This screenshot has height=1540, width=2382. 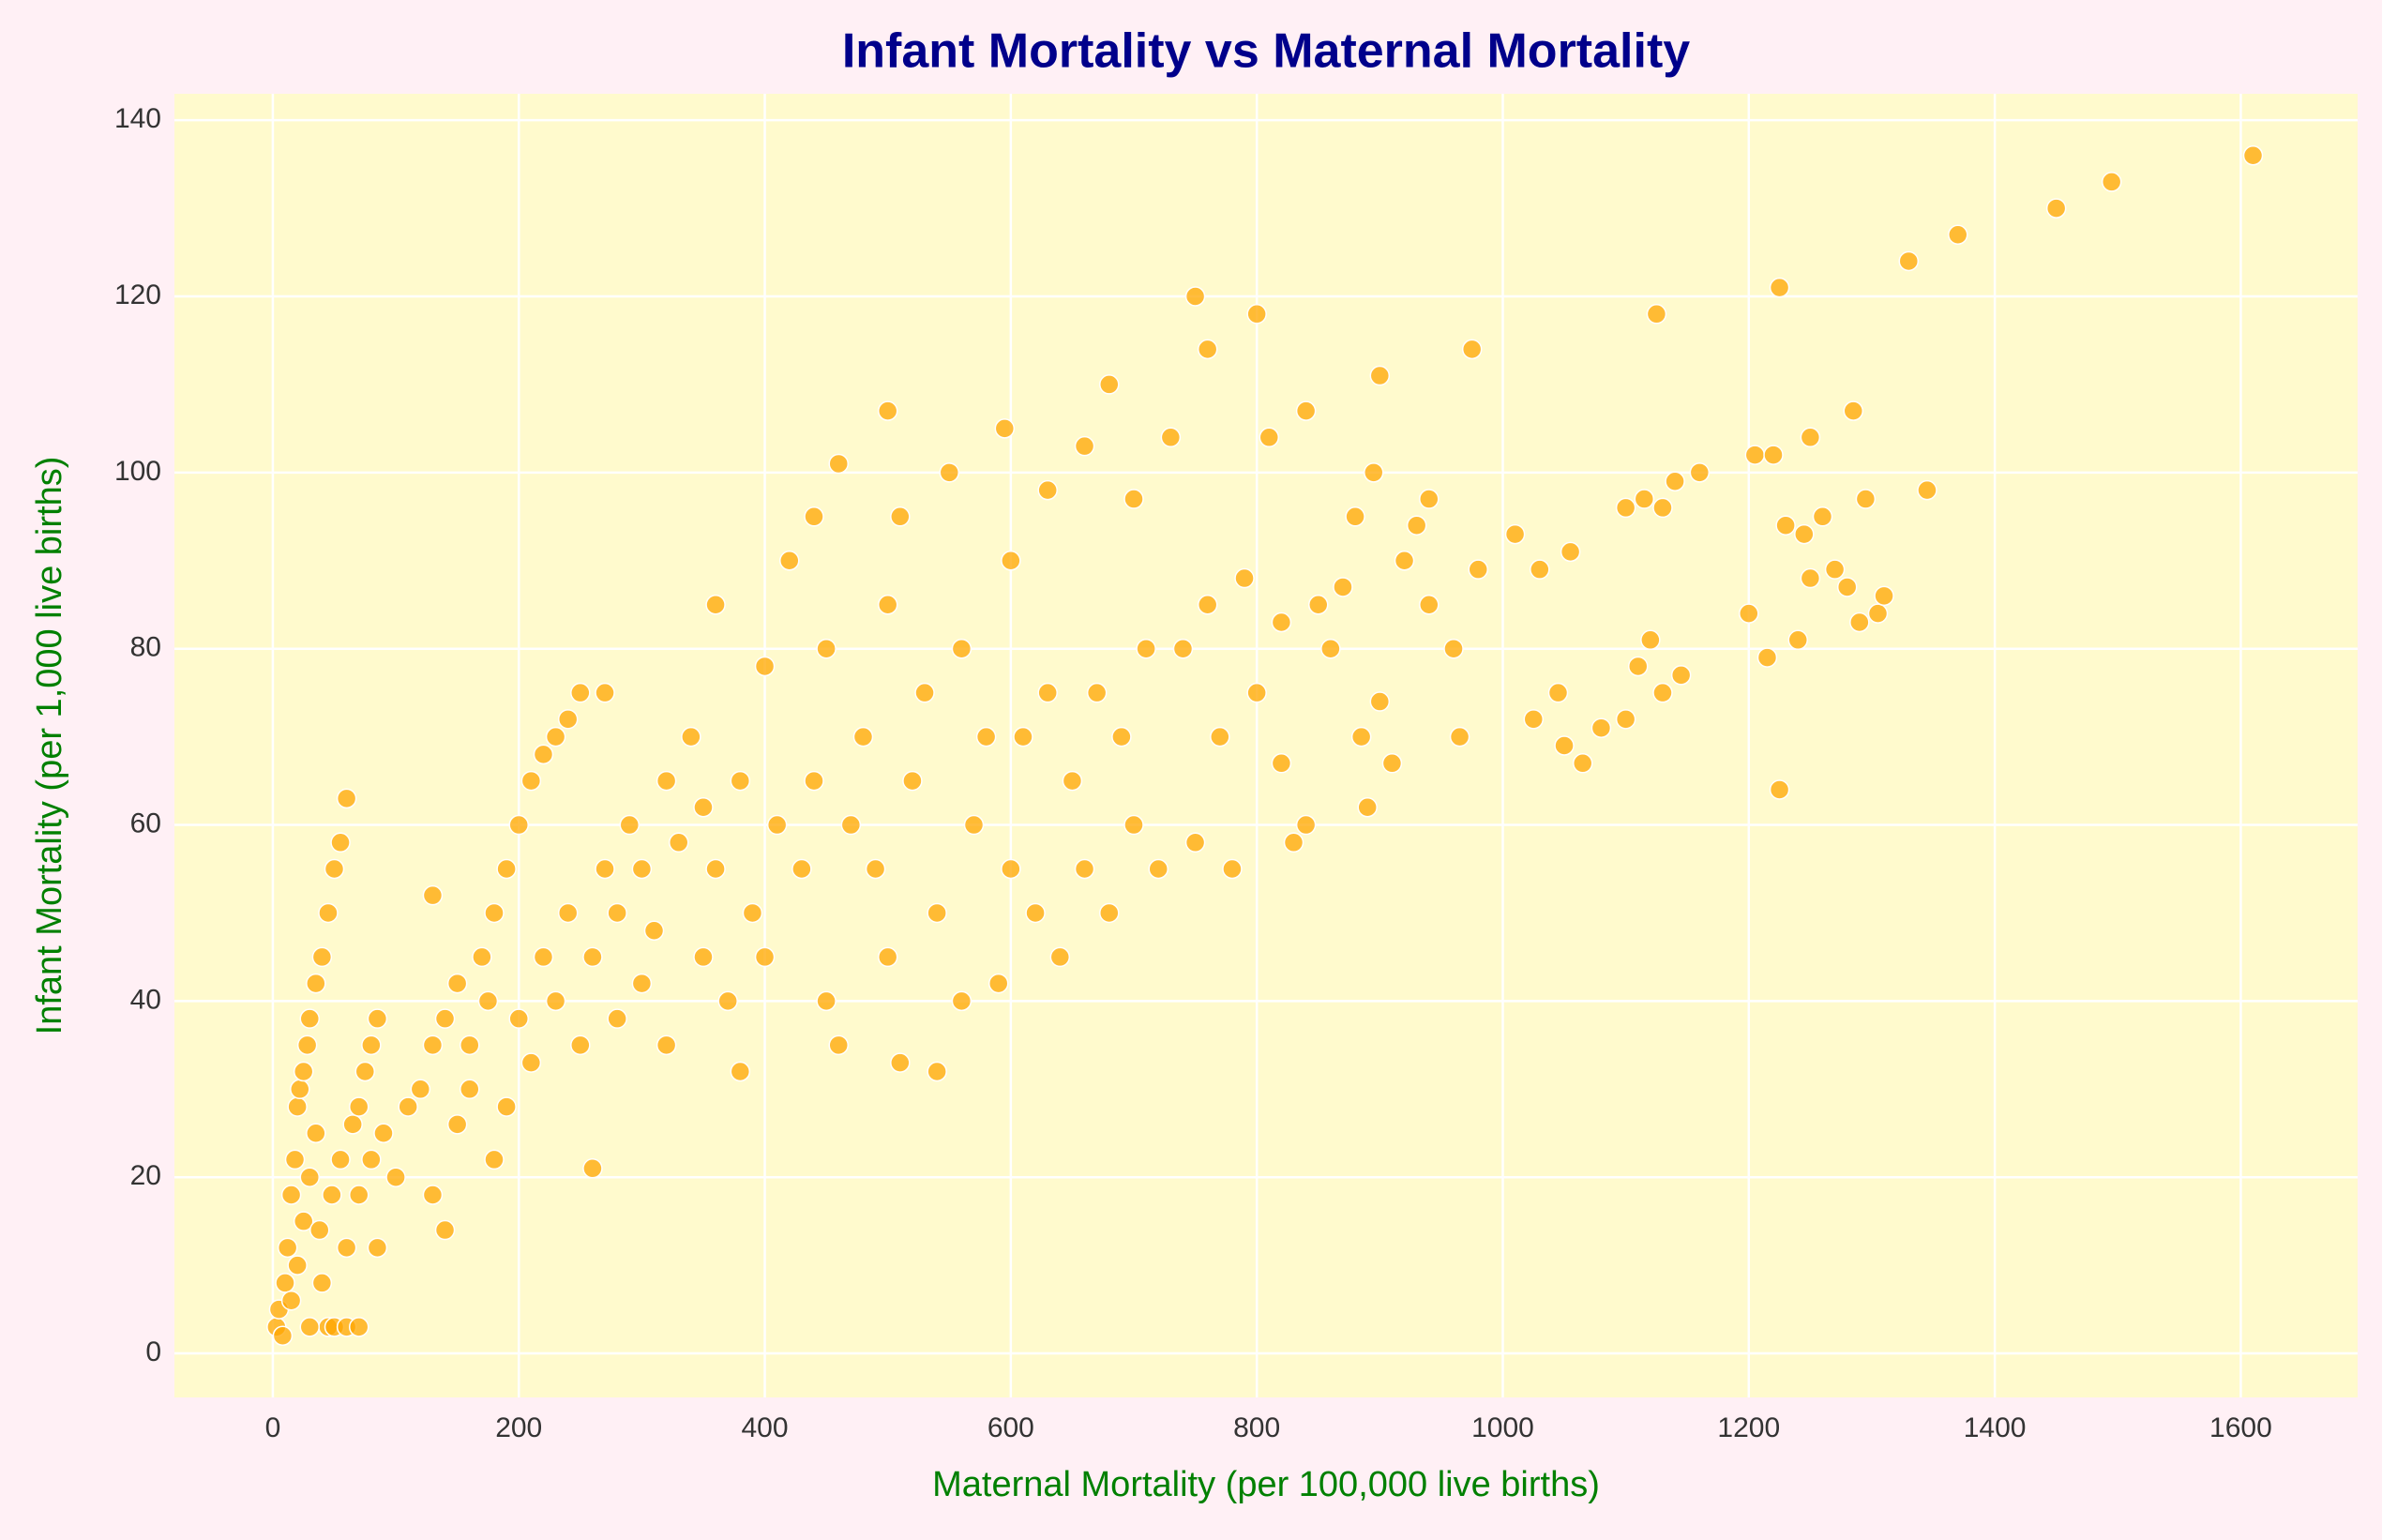 I want to click on chart-title: Infant Mortality vs Maternal Mortality, so click(x=1266, y=51).